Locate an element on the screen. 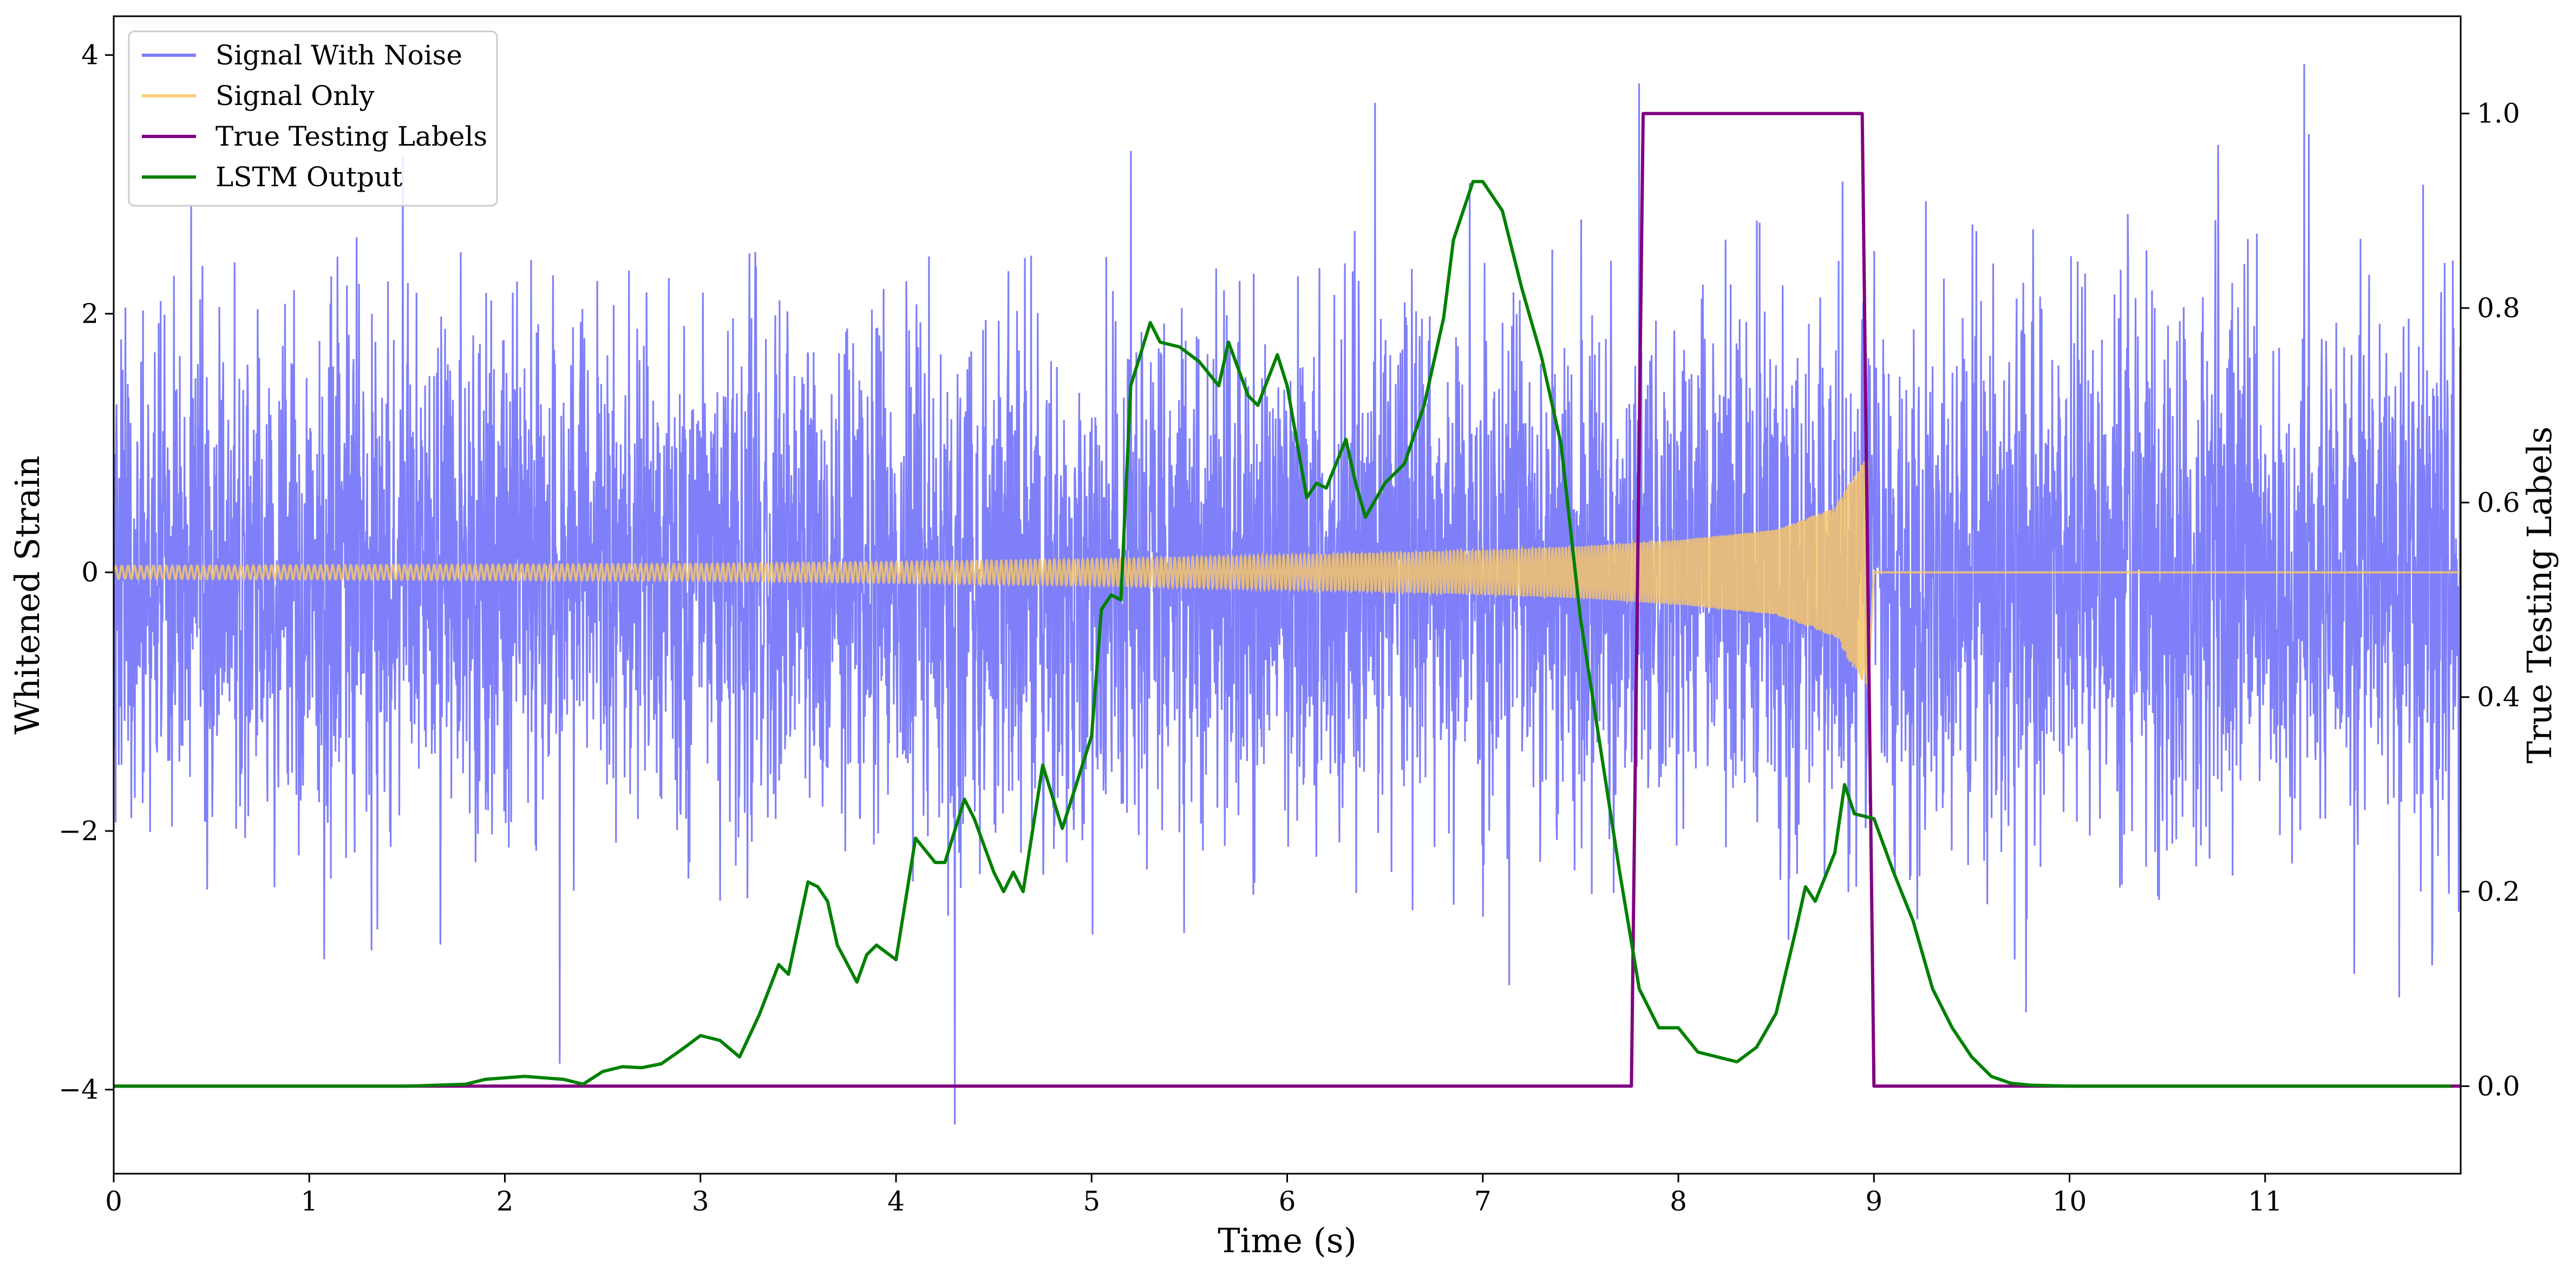 The image size is (2576, 1276). y-right-tick-label: 0.6 is located at coordinates (2498, 502).